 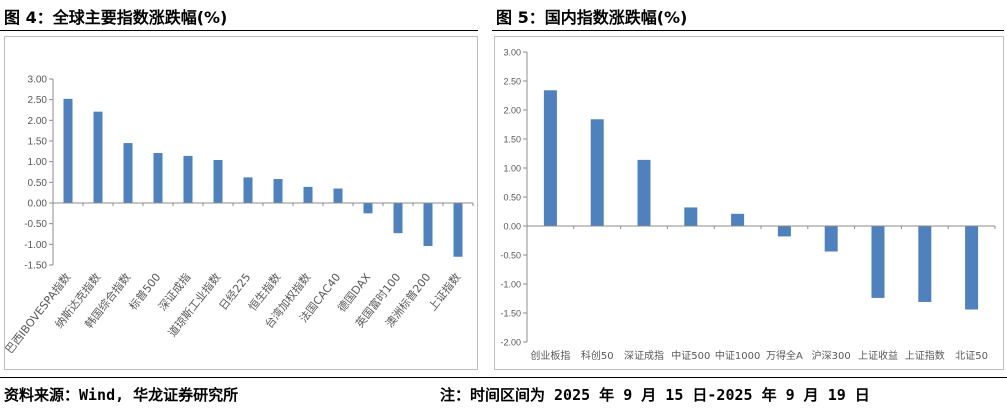 I want to click on x-tick-label: 道琼斯工业指数, so click(x=194, y=304).